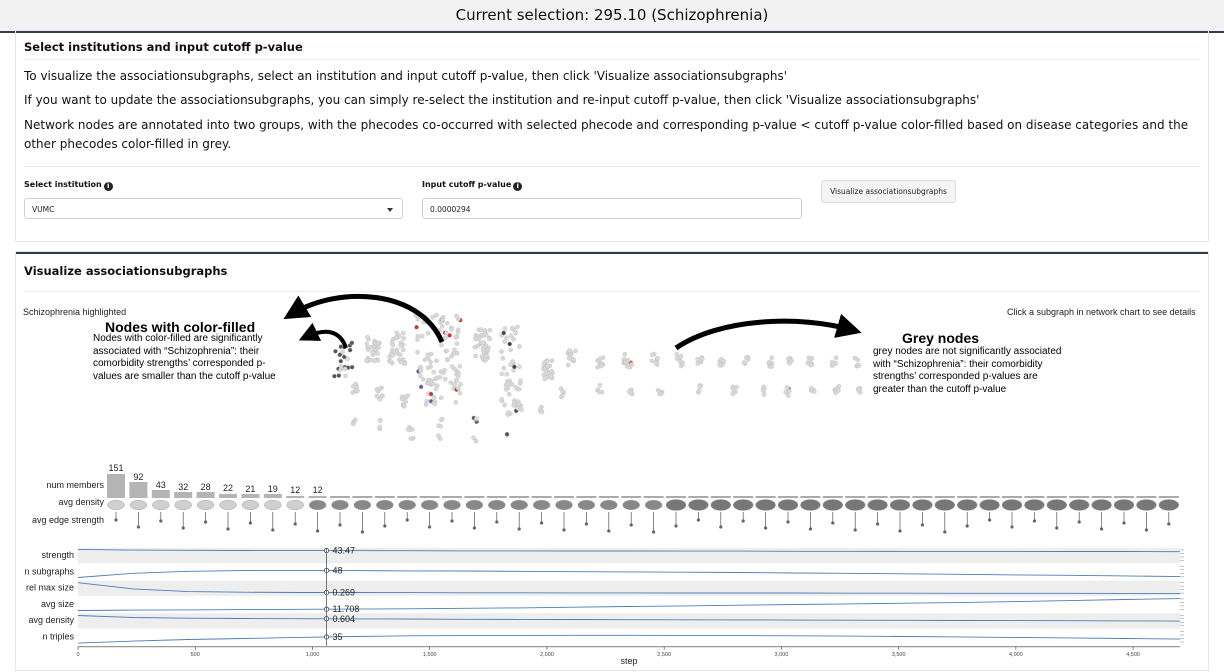 The width and height of the screenshot is (1224, 672). Describe the element at coordinates (612, 208) in the screenshot. I see `cutoff-input: 0.0000294` at that location.